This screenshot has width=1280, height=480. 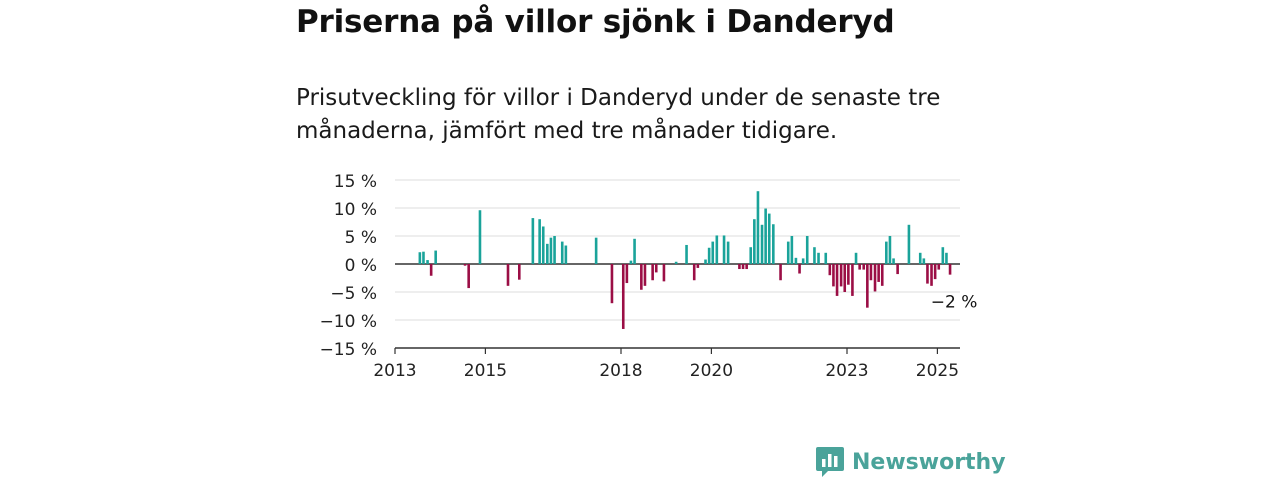 I want to click on y-tick-label: 0 %, so click(x=361, y=266).